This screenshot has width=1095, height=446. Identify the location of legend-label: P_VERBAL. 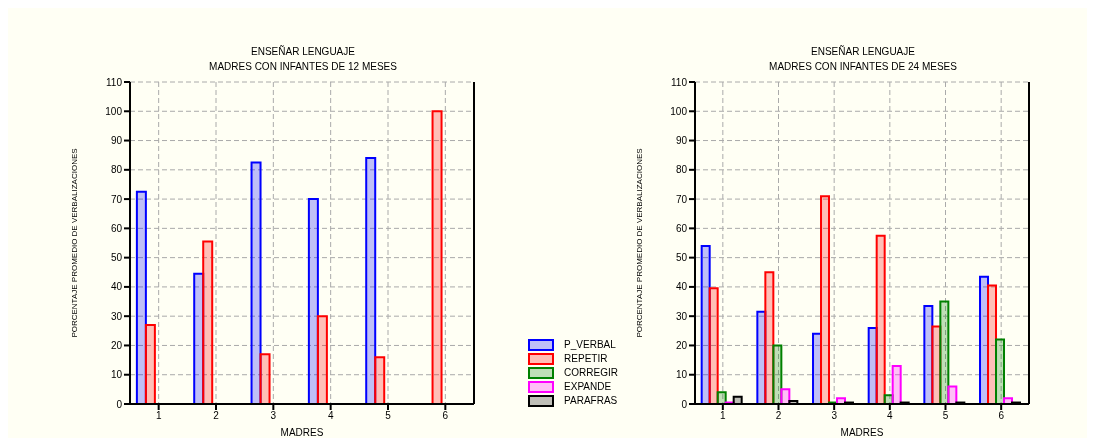
(590, 345).